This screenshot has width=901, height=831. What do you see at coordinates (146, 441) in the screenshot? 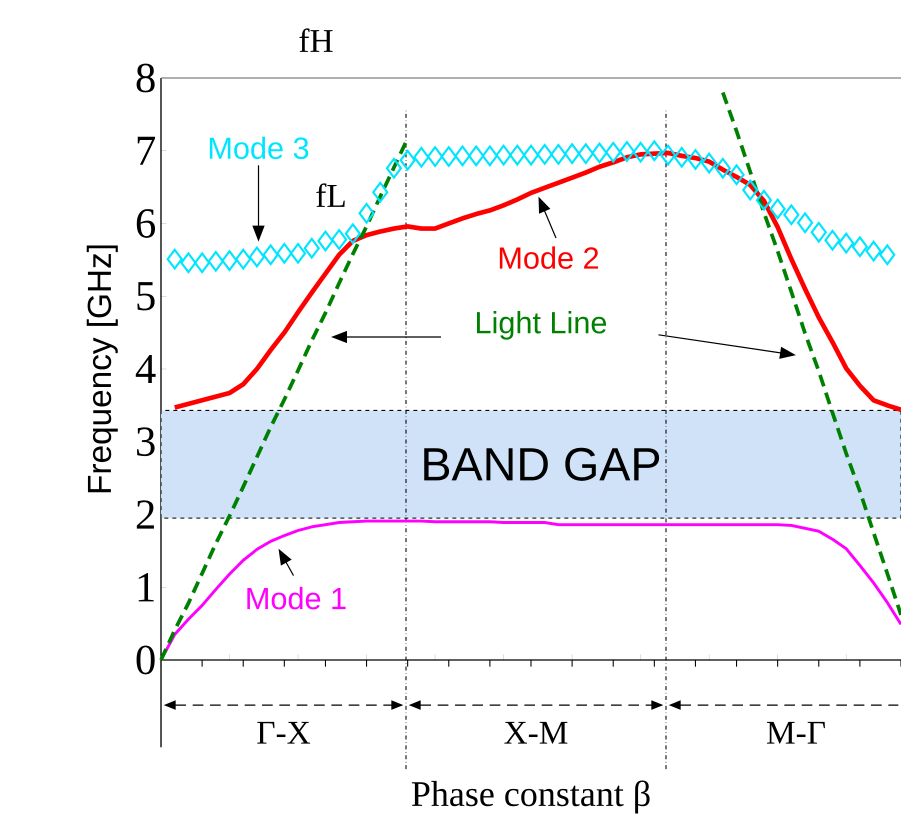
I see `y-tick-label: 3` at bounding box center [146, 441].